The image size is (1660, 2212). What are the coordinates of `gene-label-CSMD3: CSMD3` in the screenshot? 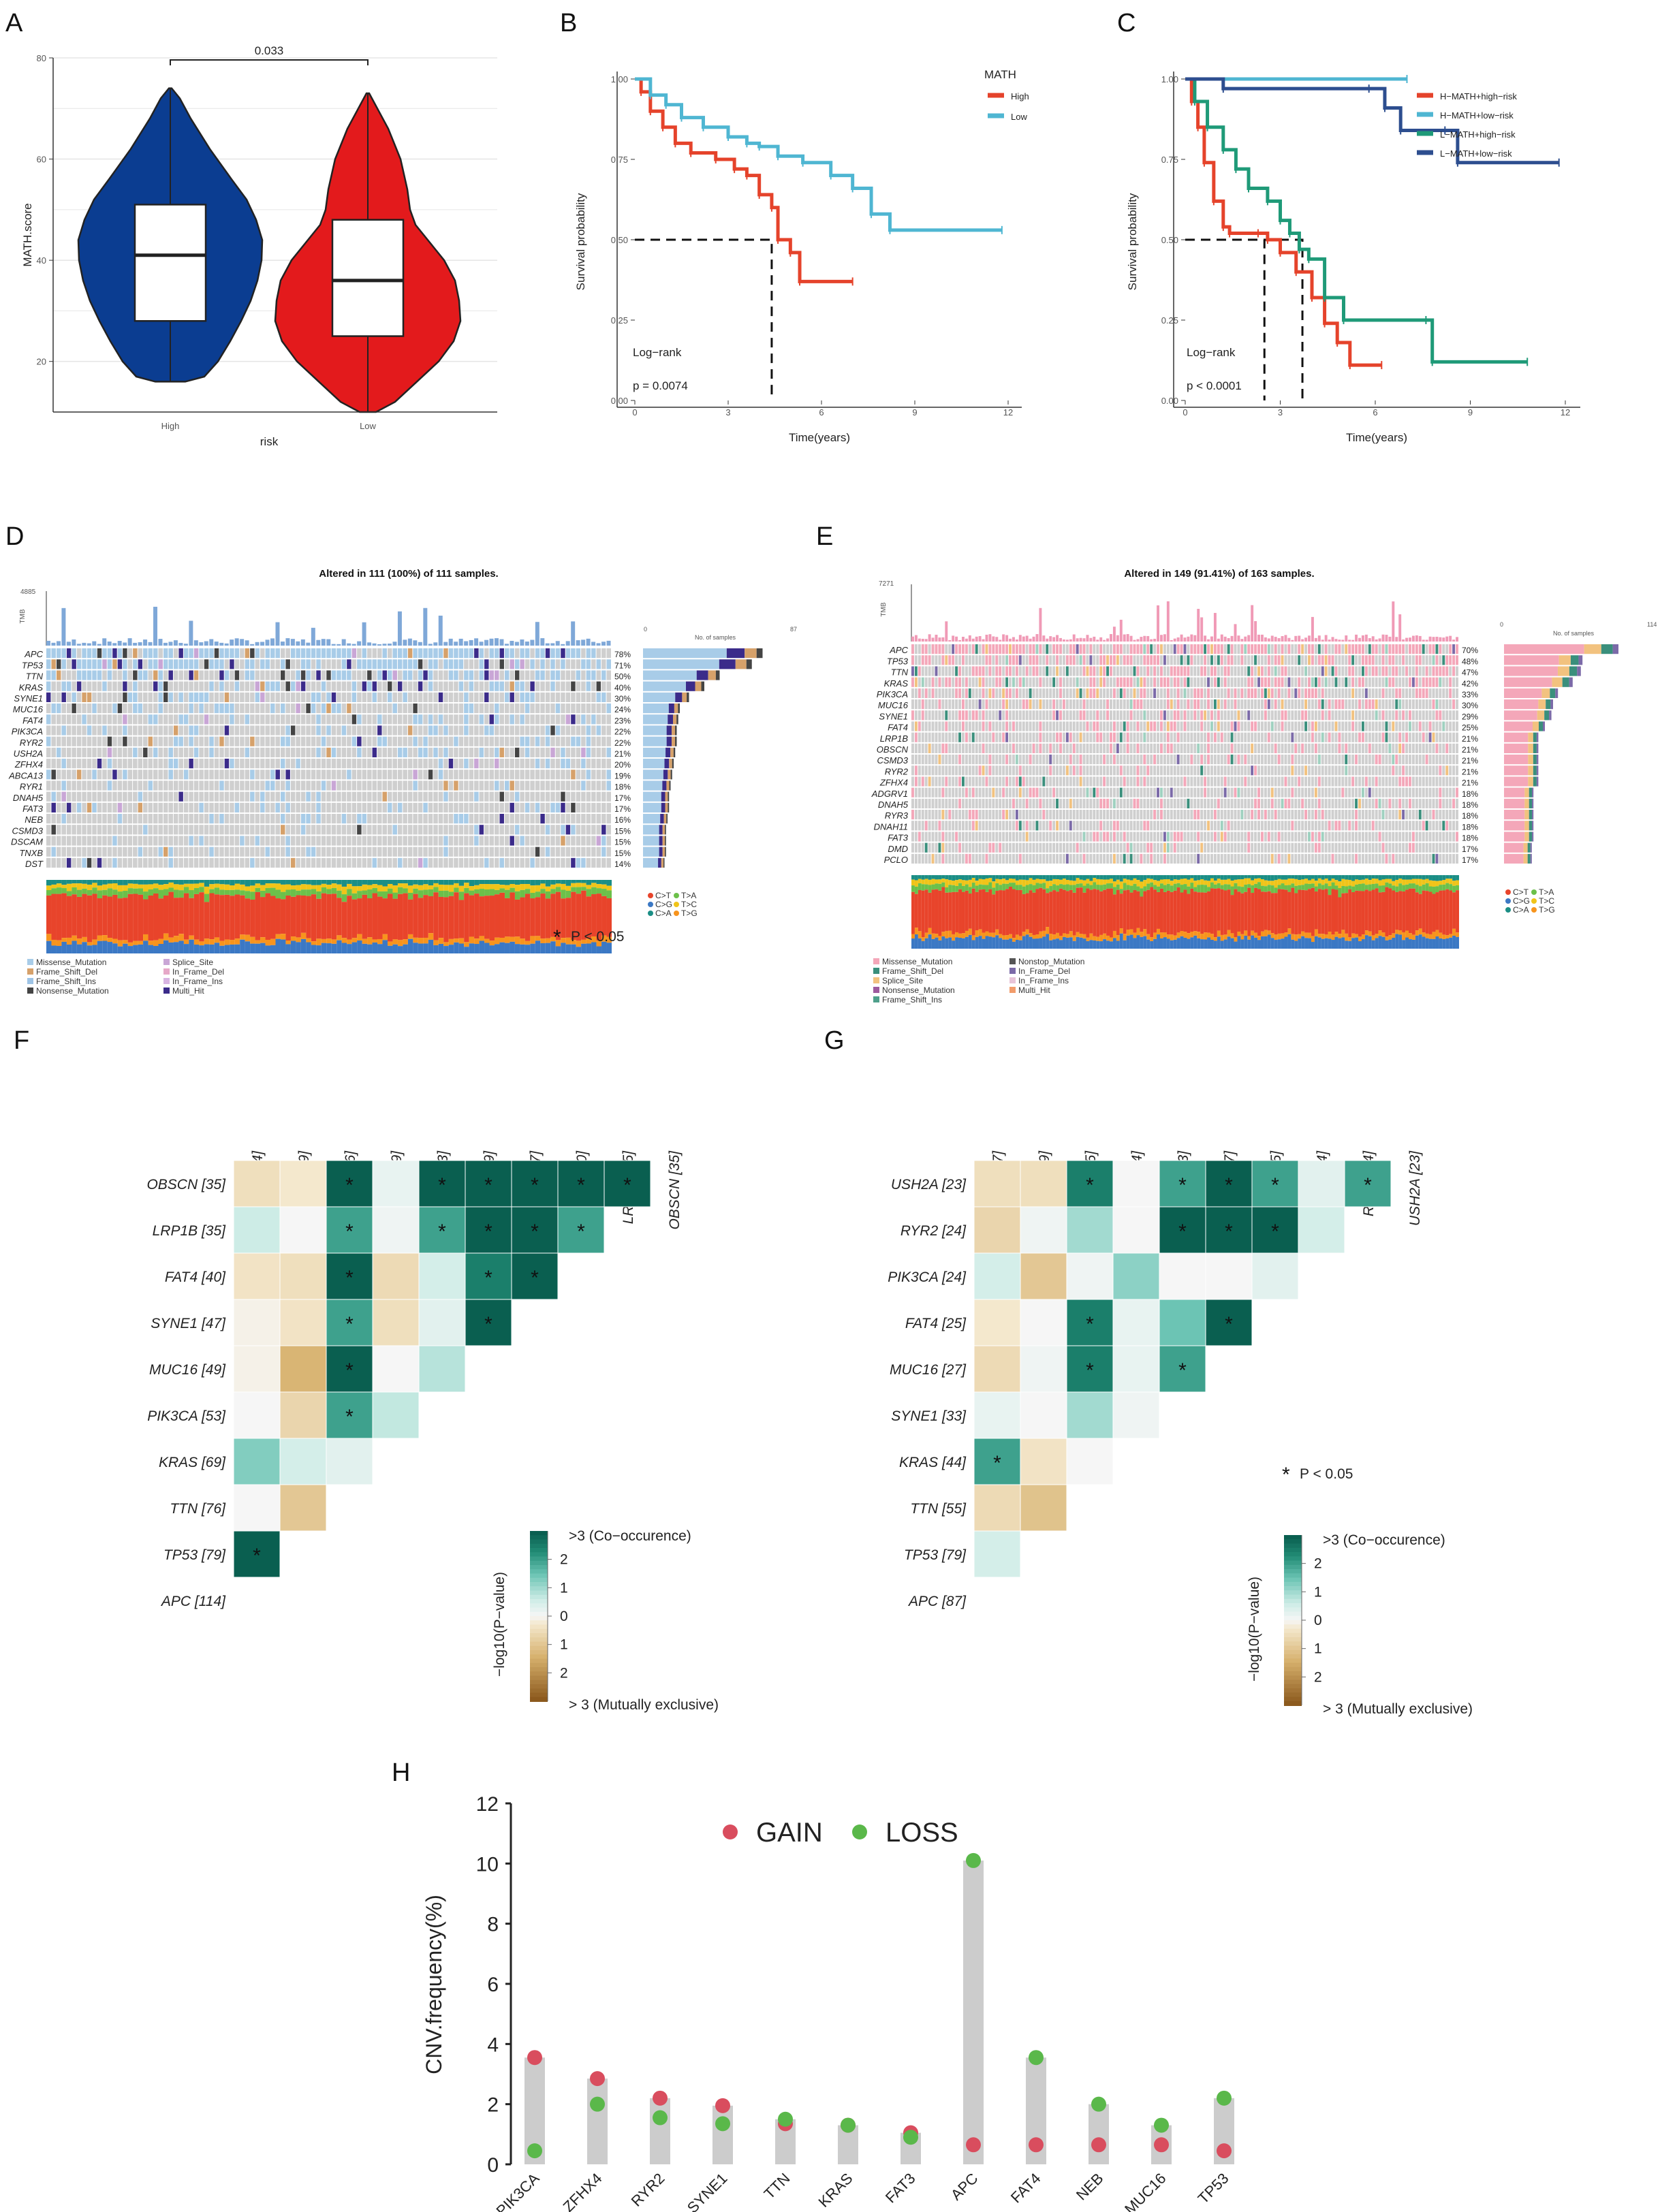 It's located at (27, 830).